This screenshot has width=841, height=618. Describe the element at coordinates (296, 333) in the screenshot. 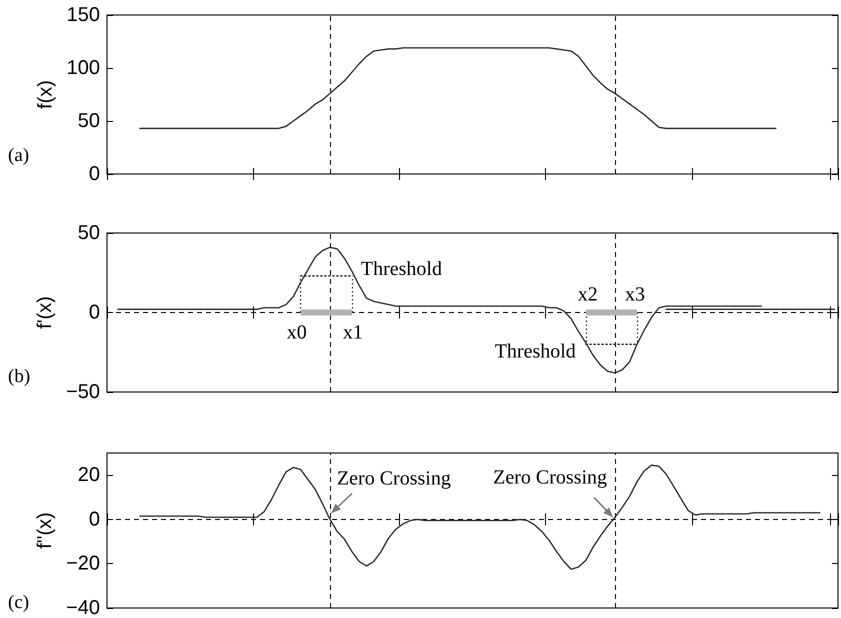

I see `annotation: x0` at that location.